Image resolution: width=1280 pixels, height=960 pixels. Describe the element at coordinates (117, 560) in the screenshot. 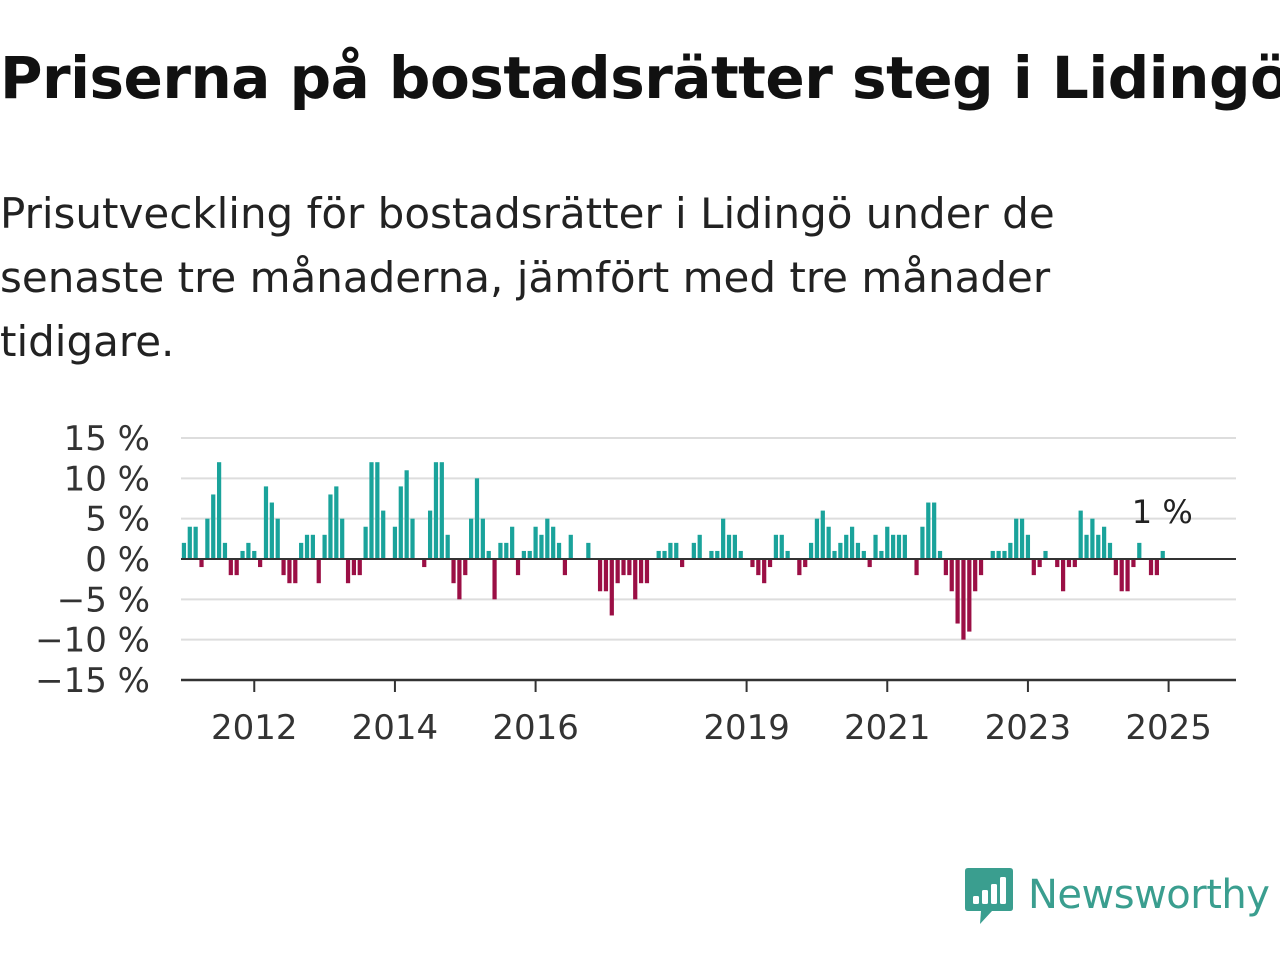

I see `y-tick-label: 0 %` at that location.